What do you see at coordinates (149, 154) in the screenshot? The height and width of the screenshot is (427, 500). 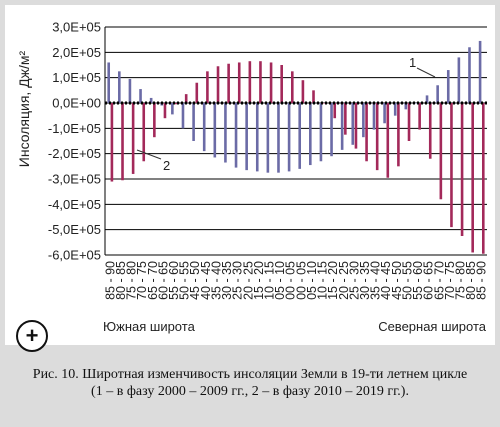 I see `callout-2-leader` at bounding box center [149, 154].